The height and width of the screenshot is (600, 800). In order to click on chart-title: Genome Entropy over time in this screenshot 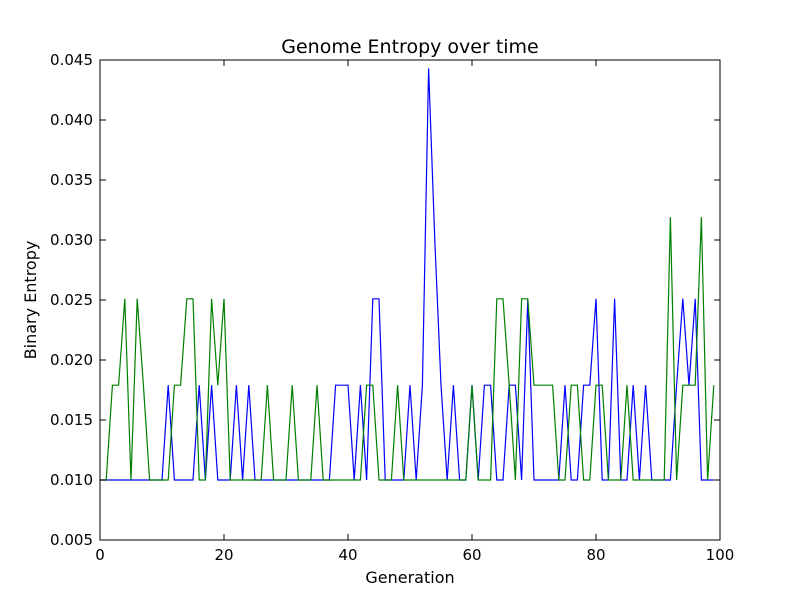, I will do `click(410, 47)`.